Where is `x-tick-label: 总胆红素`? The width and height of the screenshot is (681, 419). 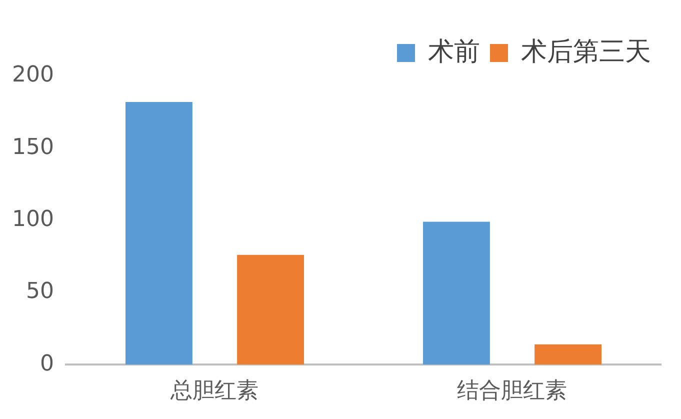
x-tick-label: 总胆红素 is located at coordinates (214, 391).